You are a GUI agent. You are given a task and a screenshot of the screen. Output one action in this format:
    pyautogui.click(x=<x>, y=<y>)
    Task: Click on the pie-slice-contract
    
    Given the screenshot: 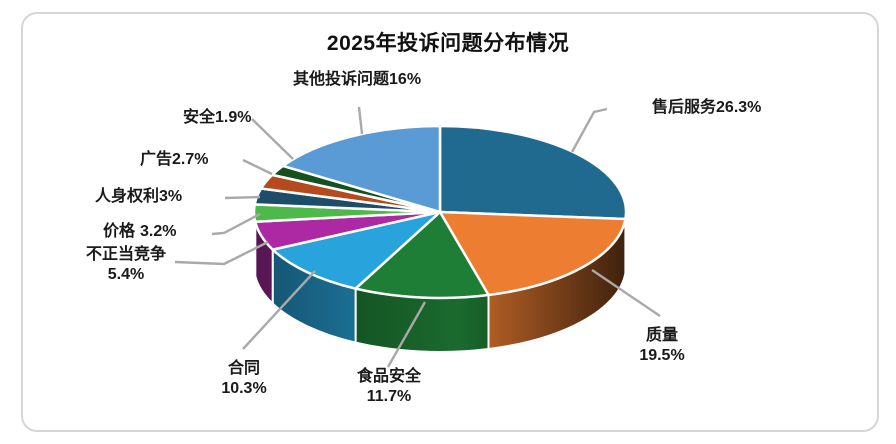 What is the action you would take?
    pyautogui.click(x=356, y=250)
    